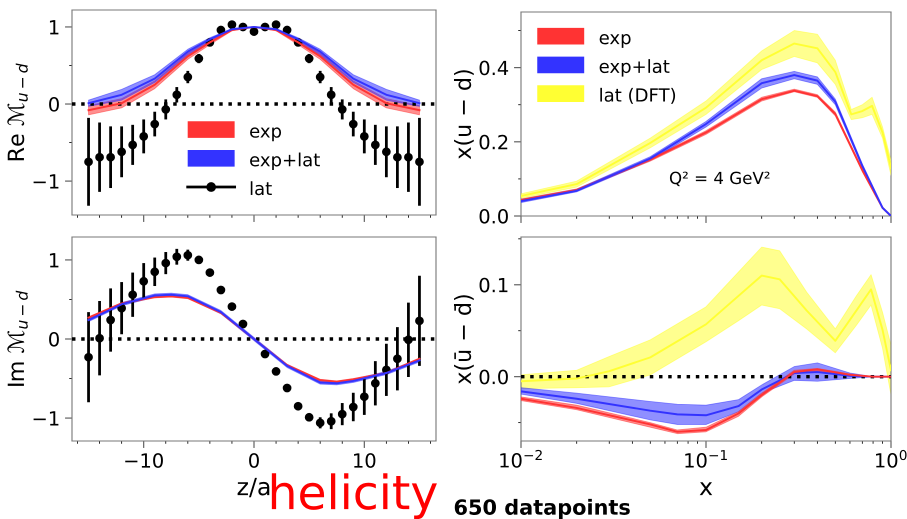 Image resolution: width=907 pixels, height=519 pixels. I want to click on x-axis-title: x, so click(706, 489).